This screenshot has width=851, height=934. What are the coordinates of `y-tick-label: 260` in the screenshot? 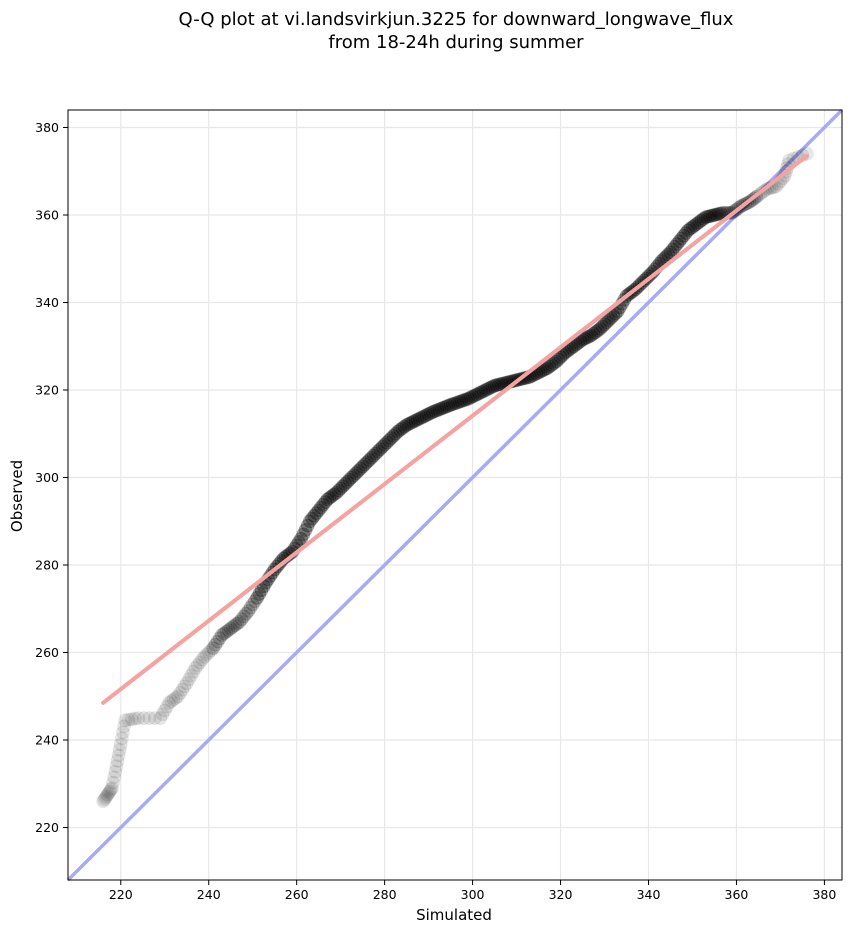 It's located at (47, 652).